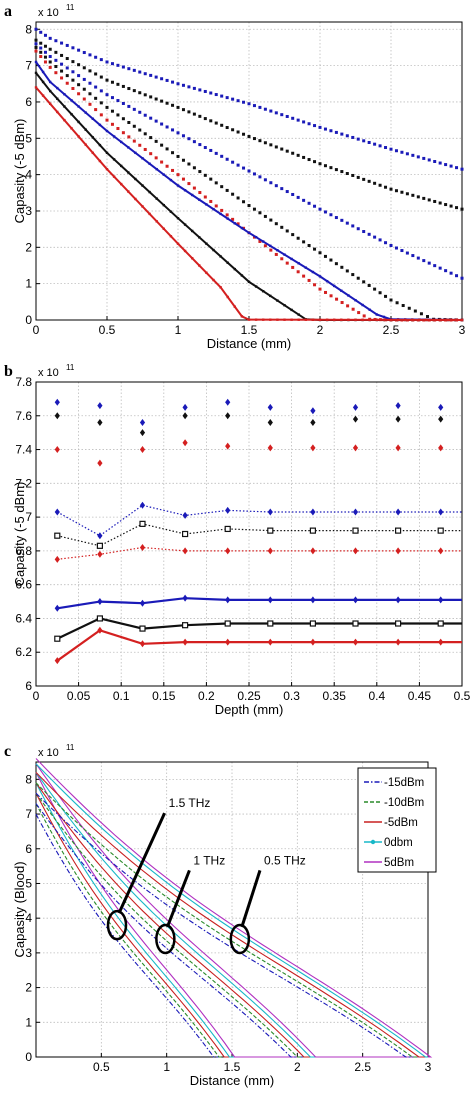 This screenshot has height=1093, width=474. I want to click on legend-label: 5dBm, so click(399, 863).